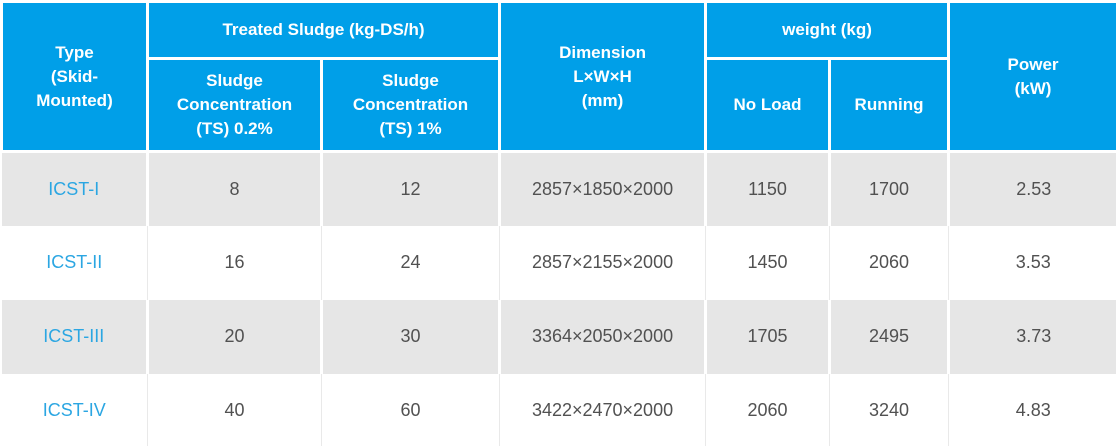  What do you see at coordinates (768, 105) in the screenshot?
I see `header-no-load: No Load` at bounding box center [768, 105].